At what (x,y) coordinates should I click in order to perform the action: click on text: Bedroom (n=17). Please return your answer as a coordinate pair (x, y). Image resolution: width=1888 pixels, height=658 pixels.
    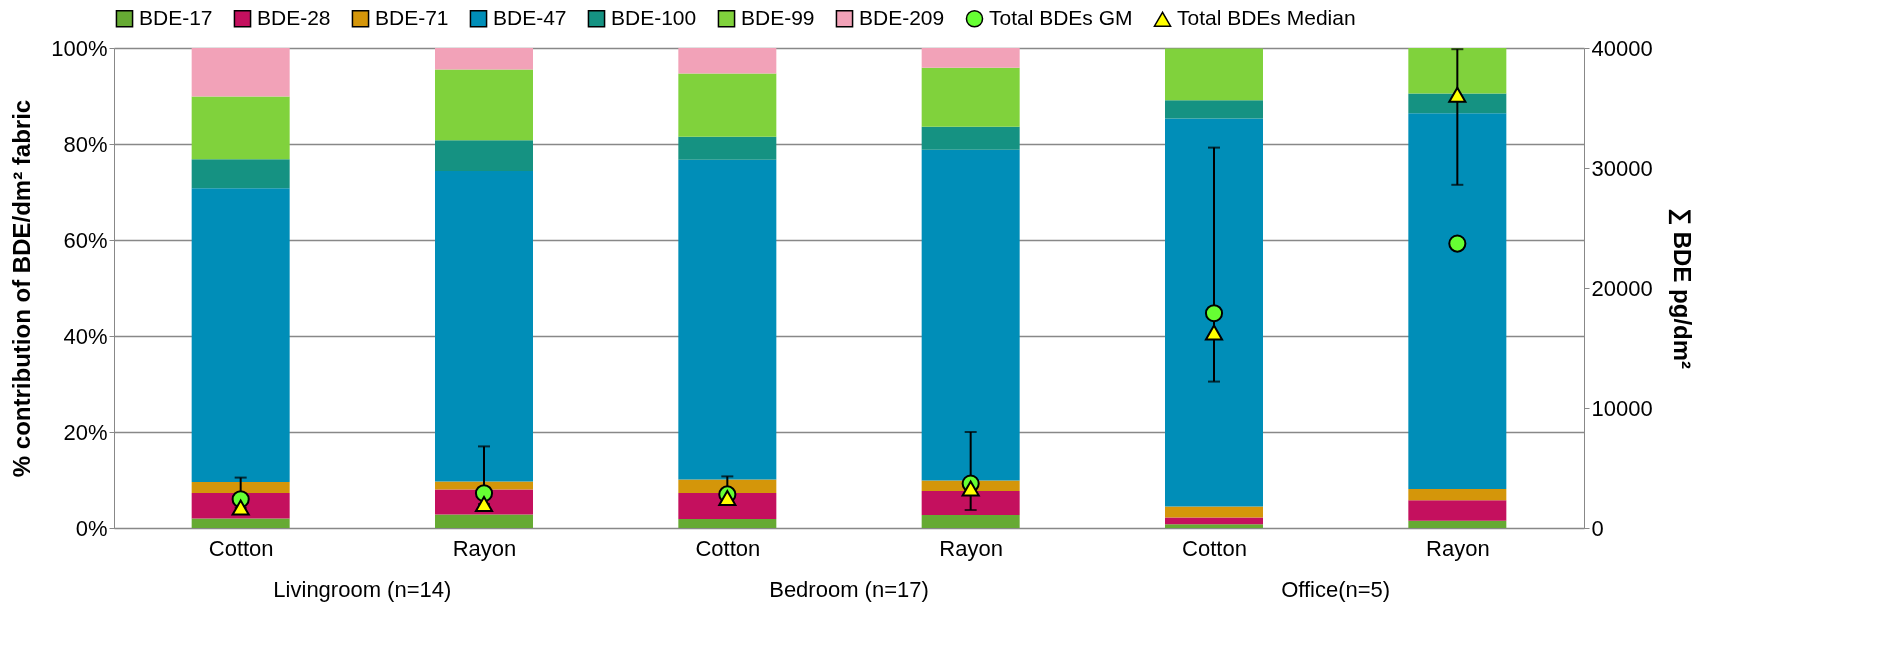
    Looking at the image, I should click on (849, 589).